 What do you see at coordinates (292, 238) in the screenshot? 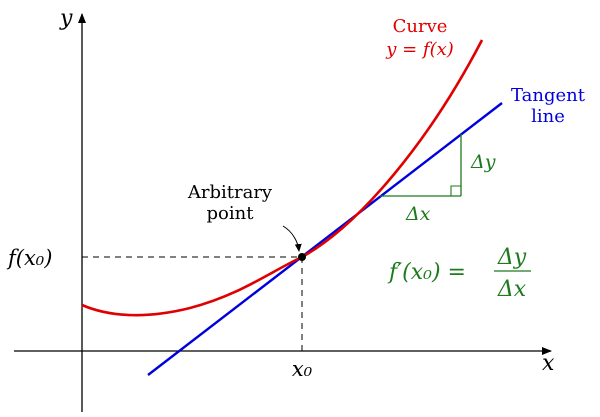
I see `point-annotation-arrow` at bounding box center [292, 238].